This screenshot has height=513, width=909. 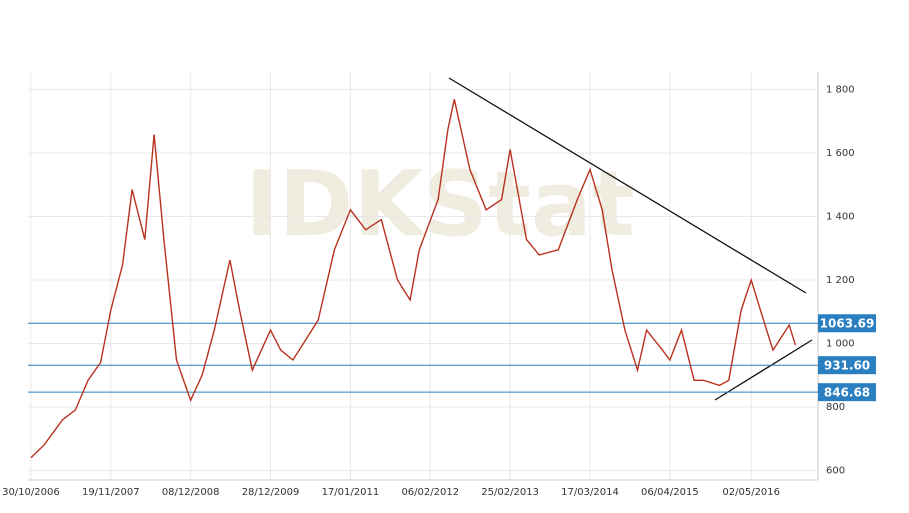 I want to click on x-tick-label: 06/04/2015, so click(x=670, y=492).